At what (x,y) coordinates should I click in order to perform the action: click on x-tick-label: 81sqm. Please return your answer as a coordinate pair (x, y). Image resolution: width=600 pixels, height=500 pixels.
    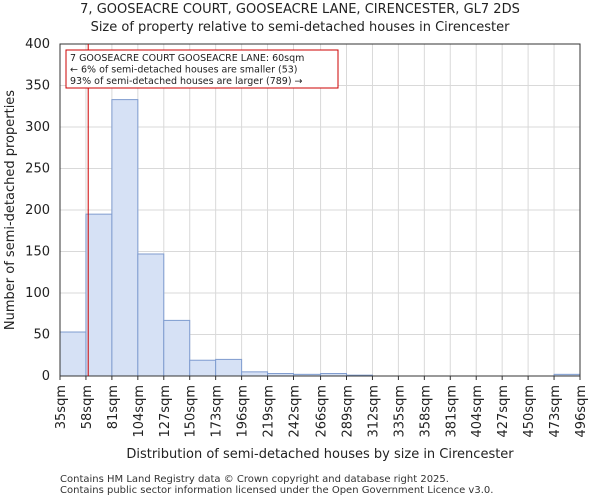
    Looking at the image, I should click on (113, 407).